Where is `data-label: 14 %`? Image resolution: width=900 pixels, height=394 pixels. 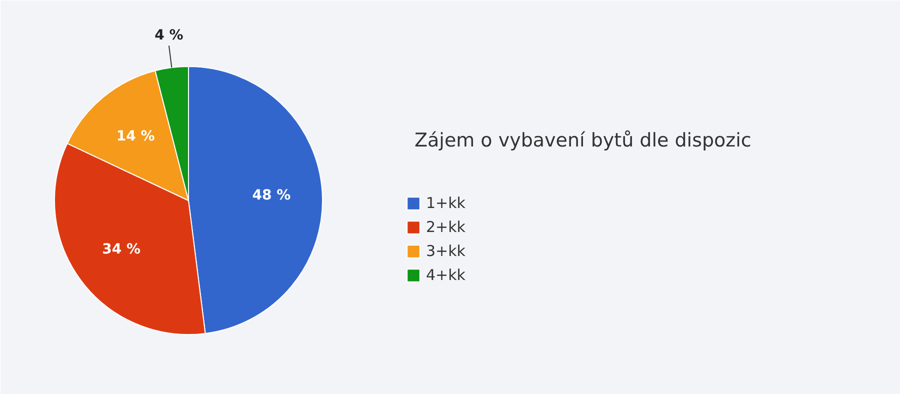 data-label: 14 % is located at coordinates (135, 136).